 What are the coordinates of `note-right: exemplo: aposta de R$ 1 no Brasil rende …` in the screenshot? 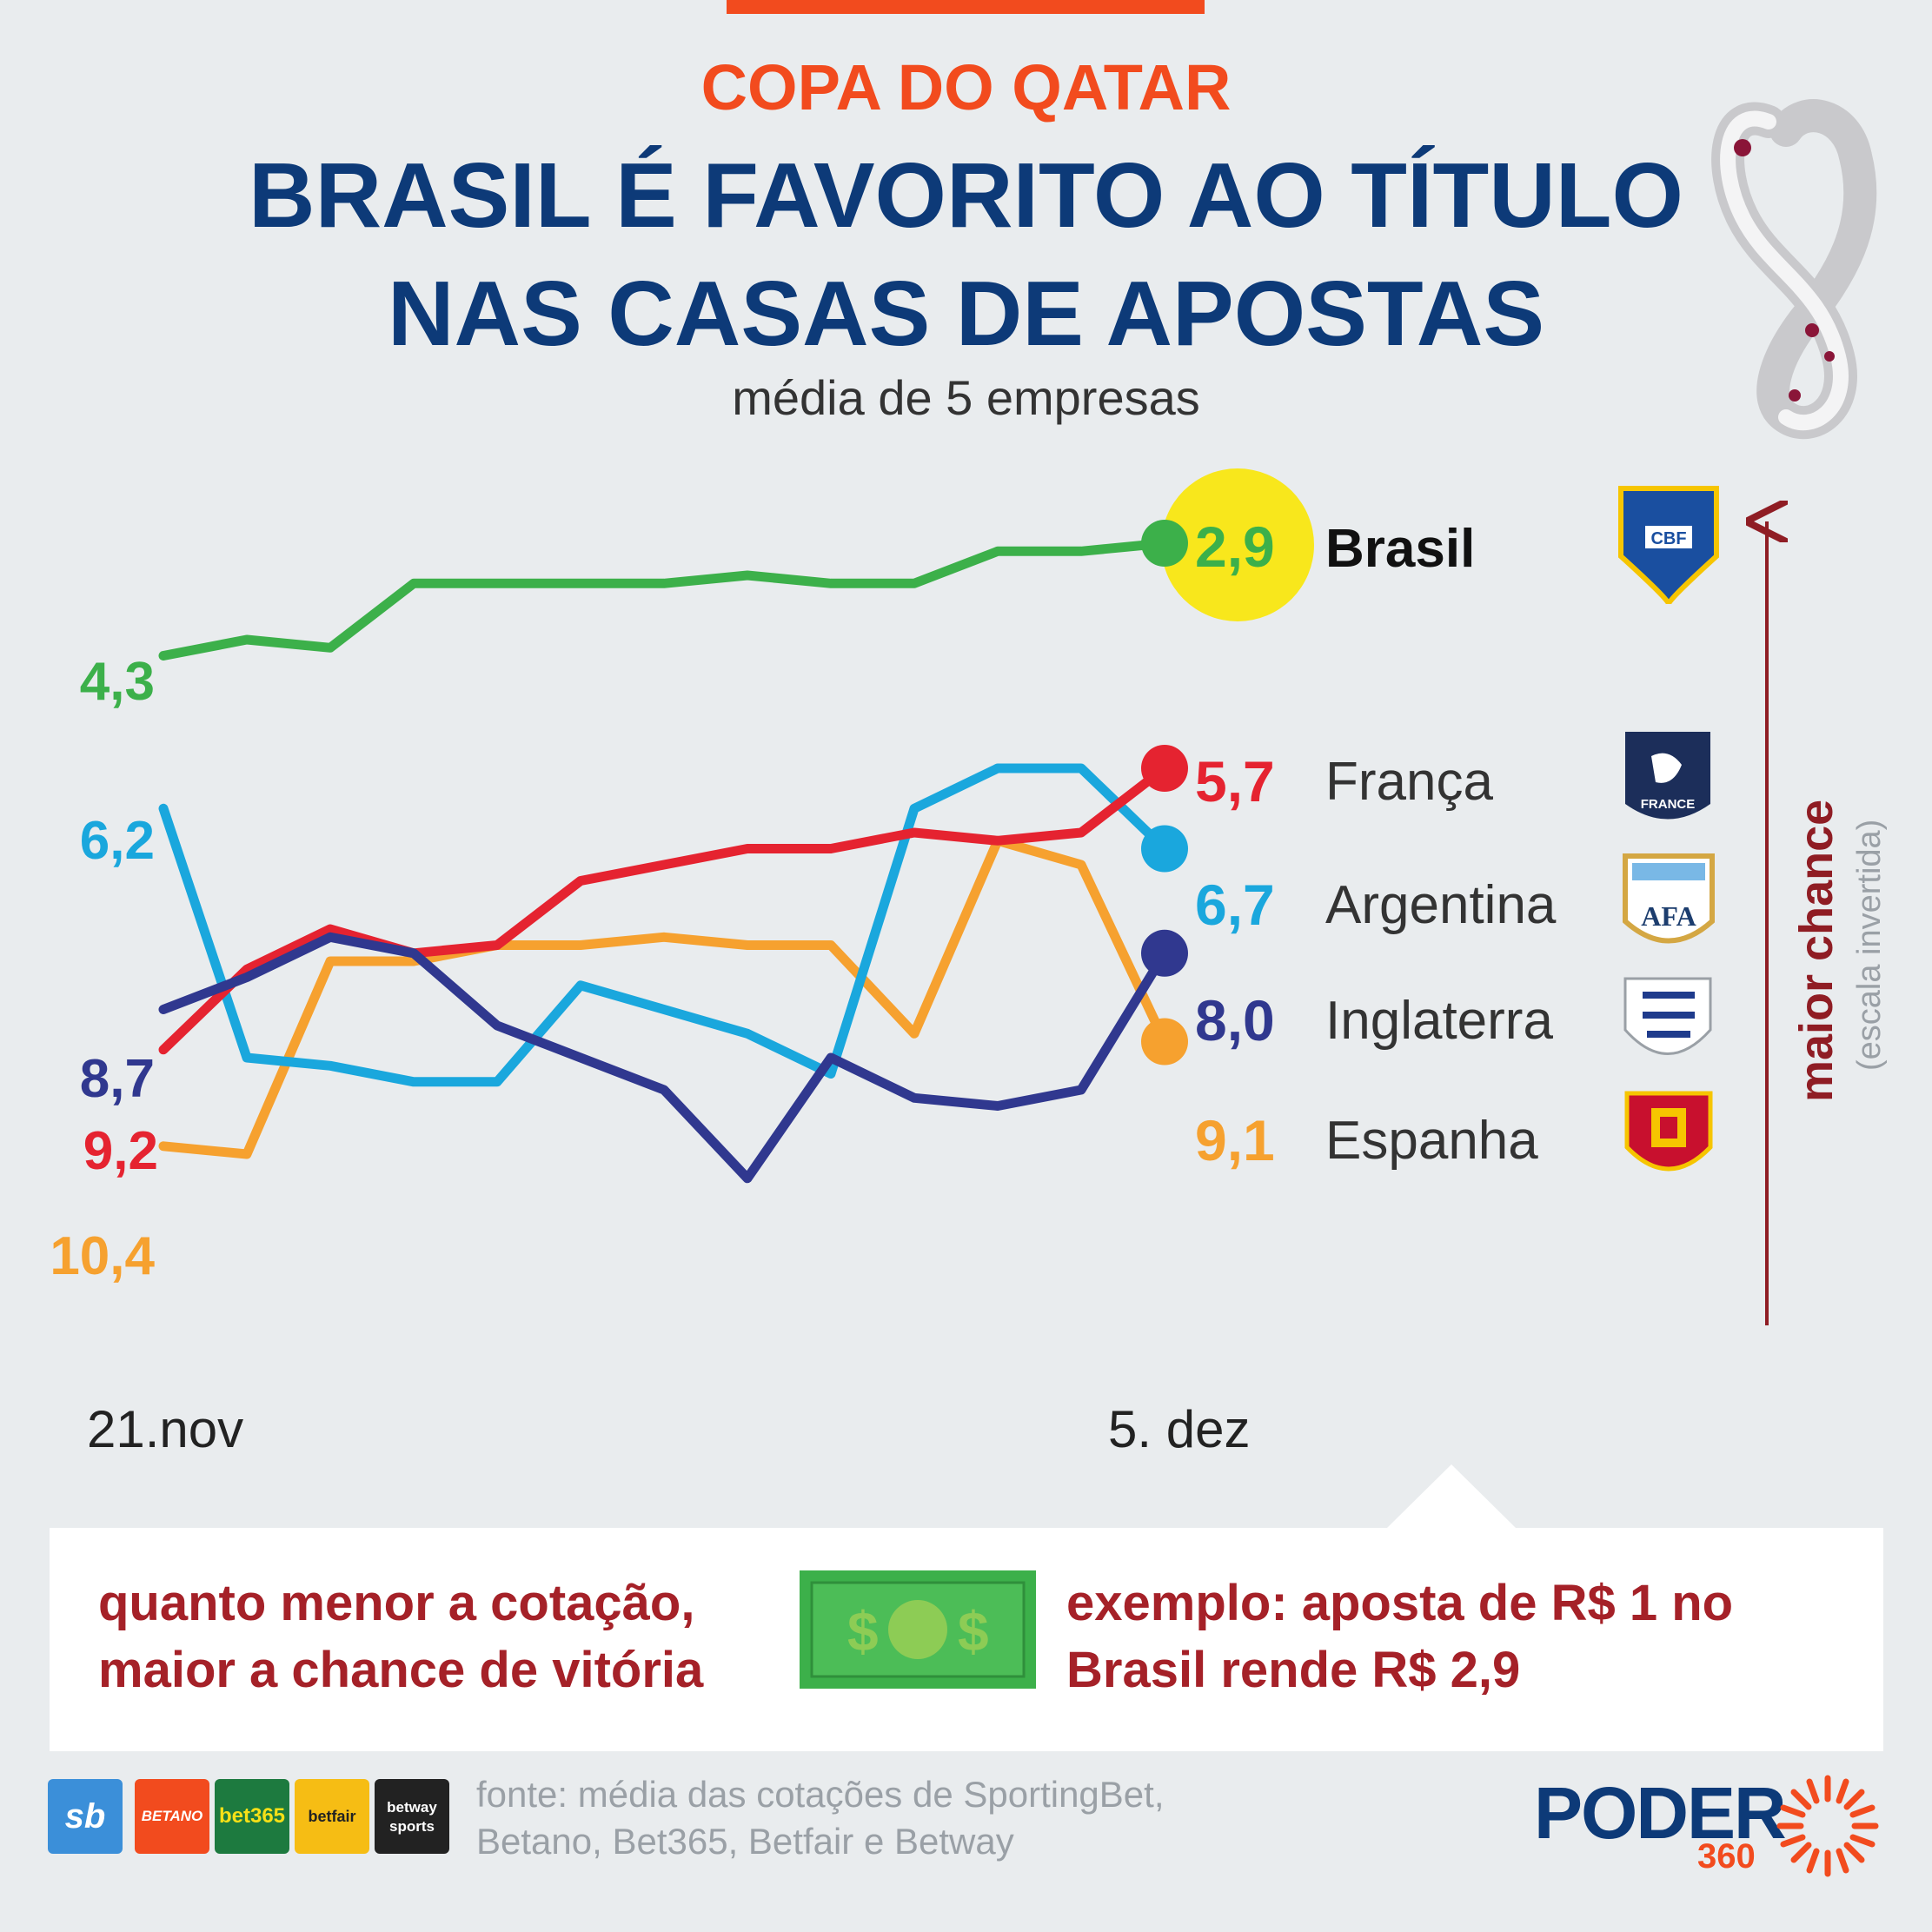 It's located at (1399, 1636).